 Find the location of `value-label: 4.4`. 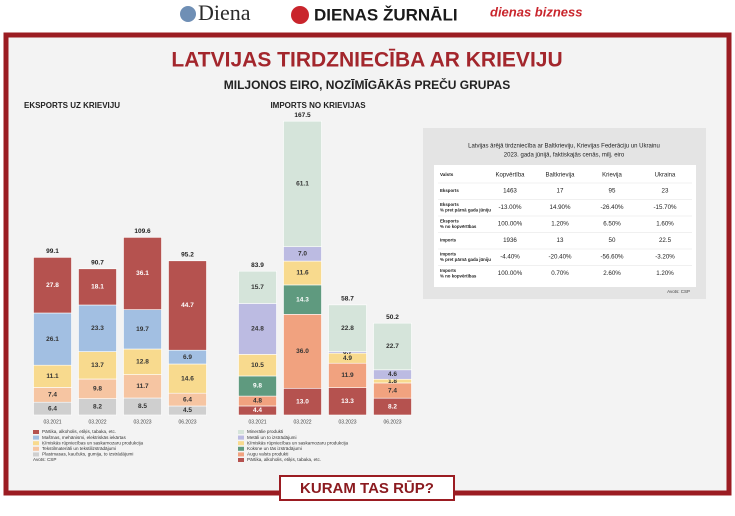

value-label: 4.4 is located at coordinates (257, 410).